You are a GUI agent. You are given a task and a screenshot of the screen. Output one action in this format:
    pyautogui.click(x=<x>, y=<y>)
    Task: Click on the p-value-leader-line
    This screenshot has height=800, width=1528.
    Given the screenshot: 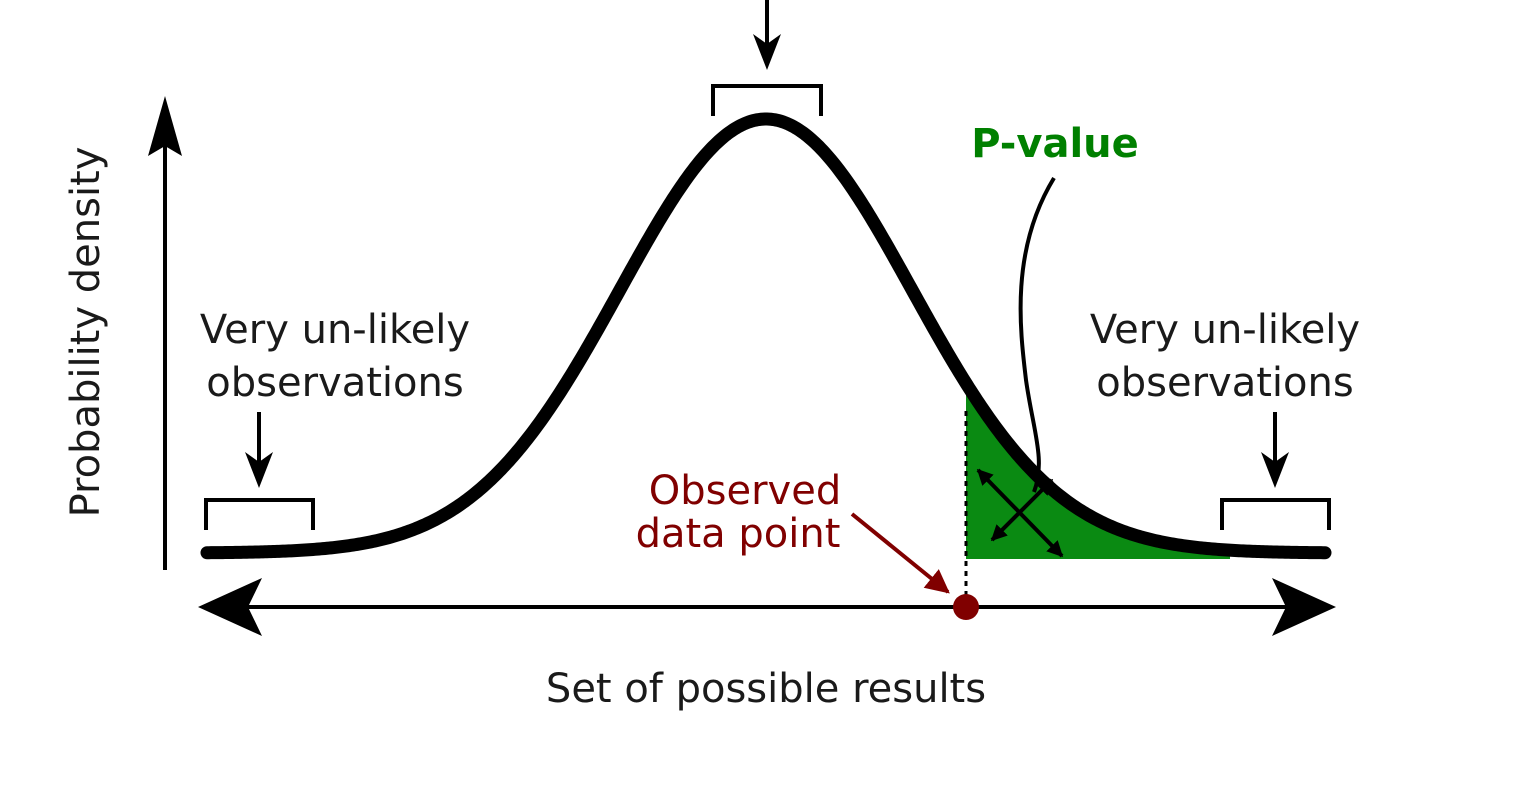 What is the action you would take?
    pyautogui.click(x=1037, y=334)
    